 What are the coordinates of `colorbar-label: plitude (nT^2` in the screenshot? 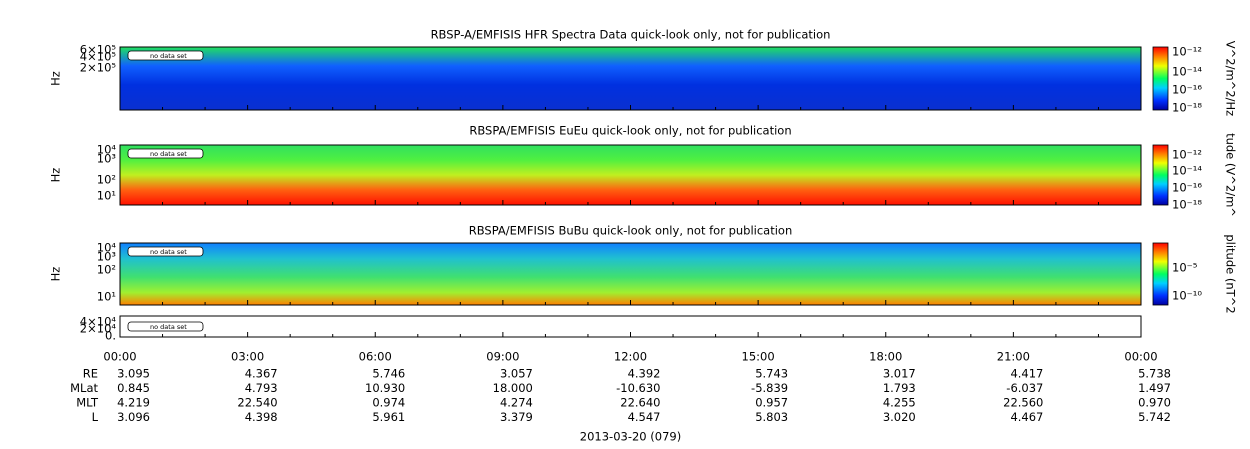 It's located at (1231, 273).